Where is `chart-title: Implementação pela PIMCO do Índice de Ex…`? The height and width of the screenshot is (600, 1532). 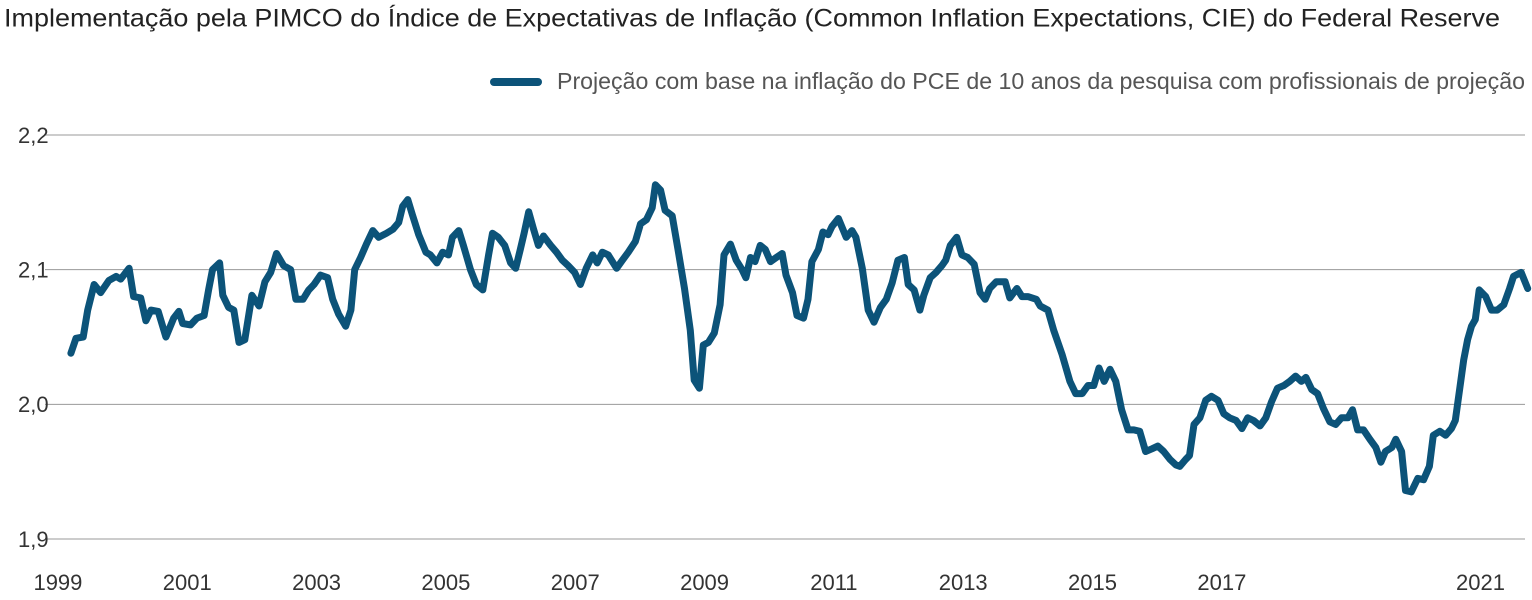
chart-title: Implementação pela PIMCO do Índice de Ex… is located at coordinates (752, 18).